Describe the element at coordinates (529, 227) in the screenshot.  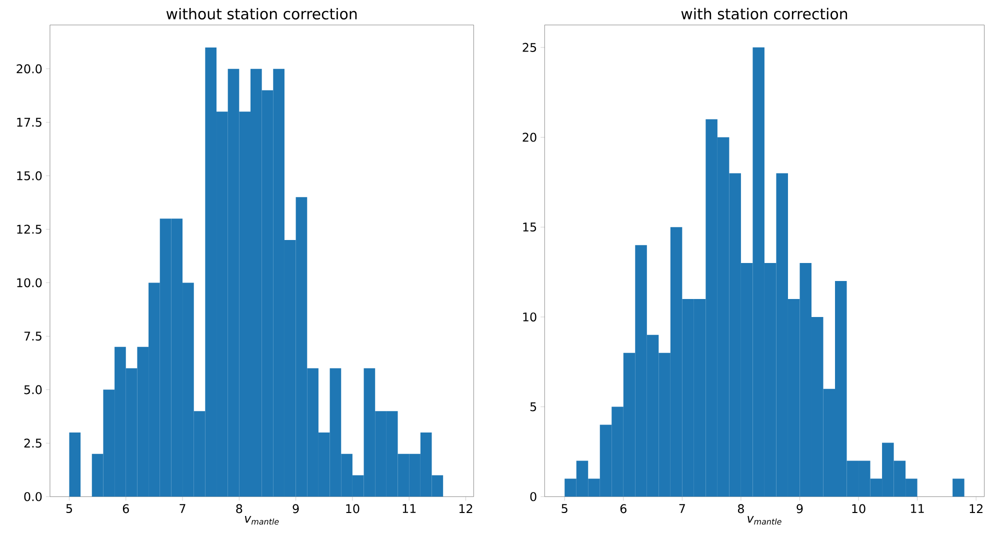
I see `y-tick-label: 15` at that location.